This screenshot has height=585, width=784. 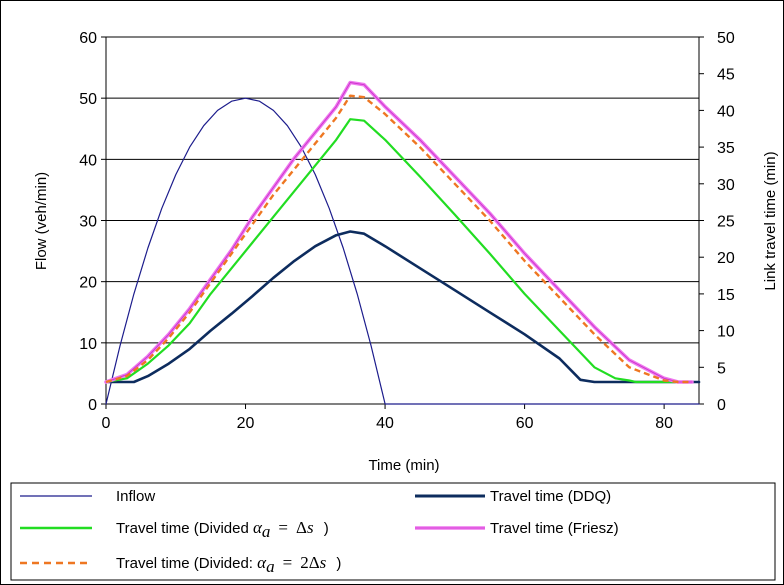 What do you see at coordinates (283, 527) in the screenshot?
I see `legend-divided-1-eq: =` at bounding box center [283, 527].